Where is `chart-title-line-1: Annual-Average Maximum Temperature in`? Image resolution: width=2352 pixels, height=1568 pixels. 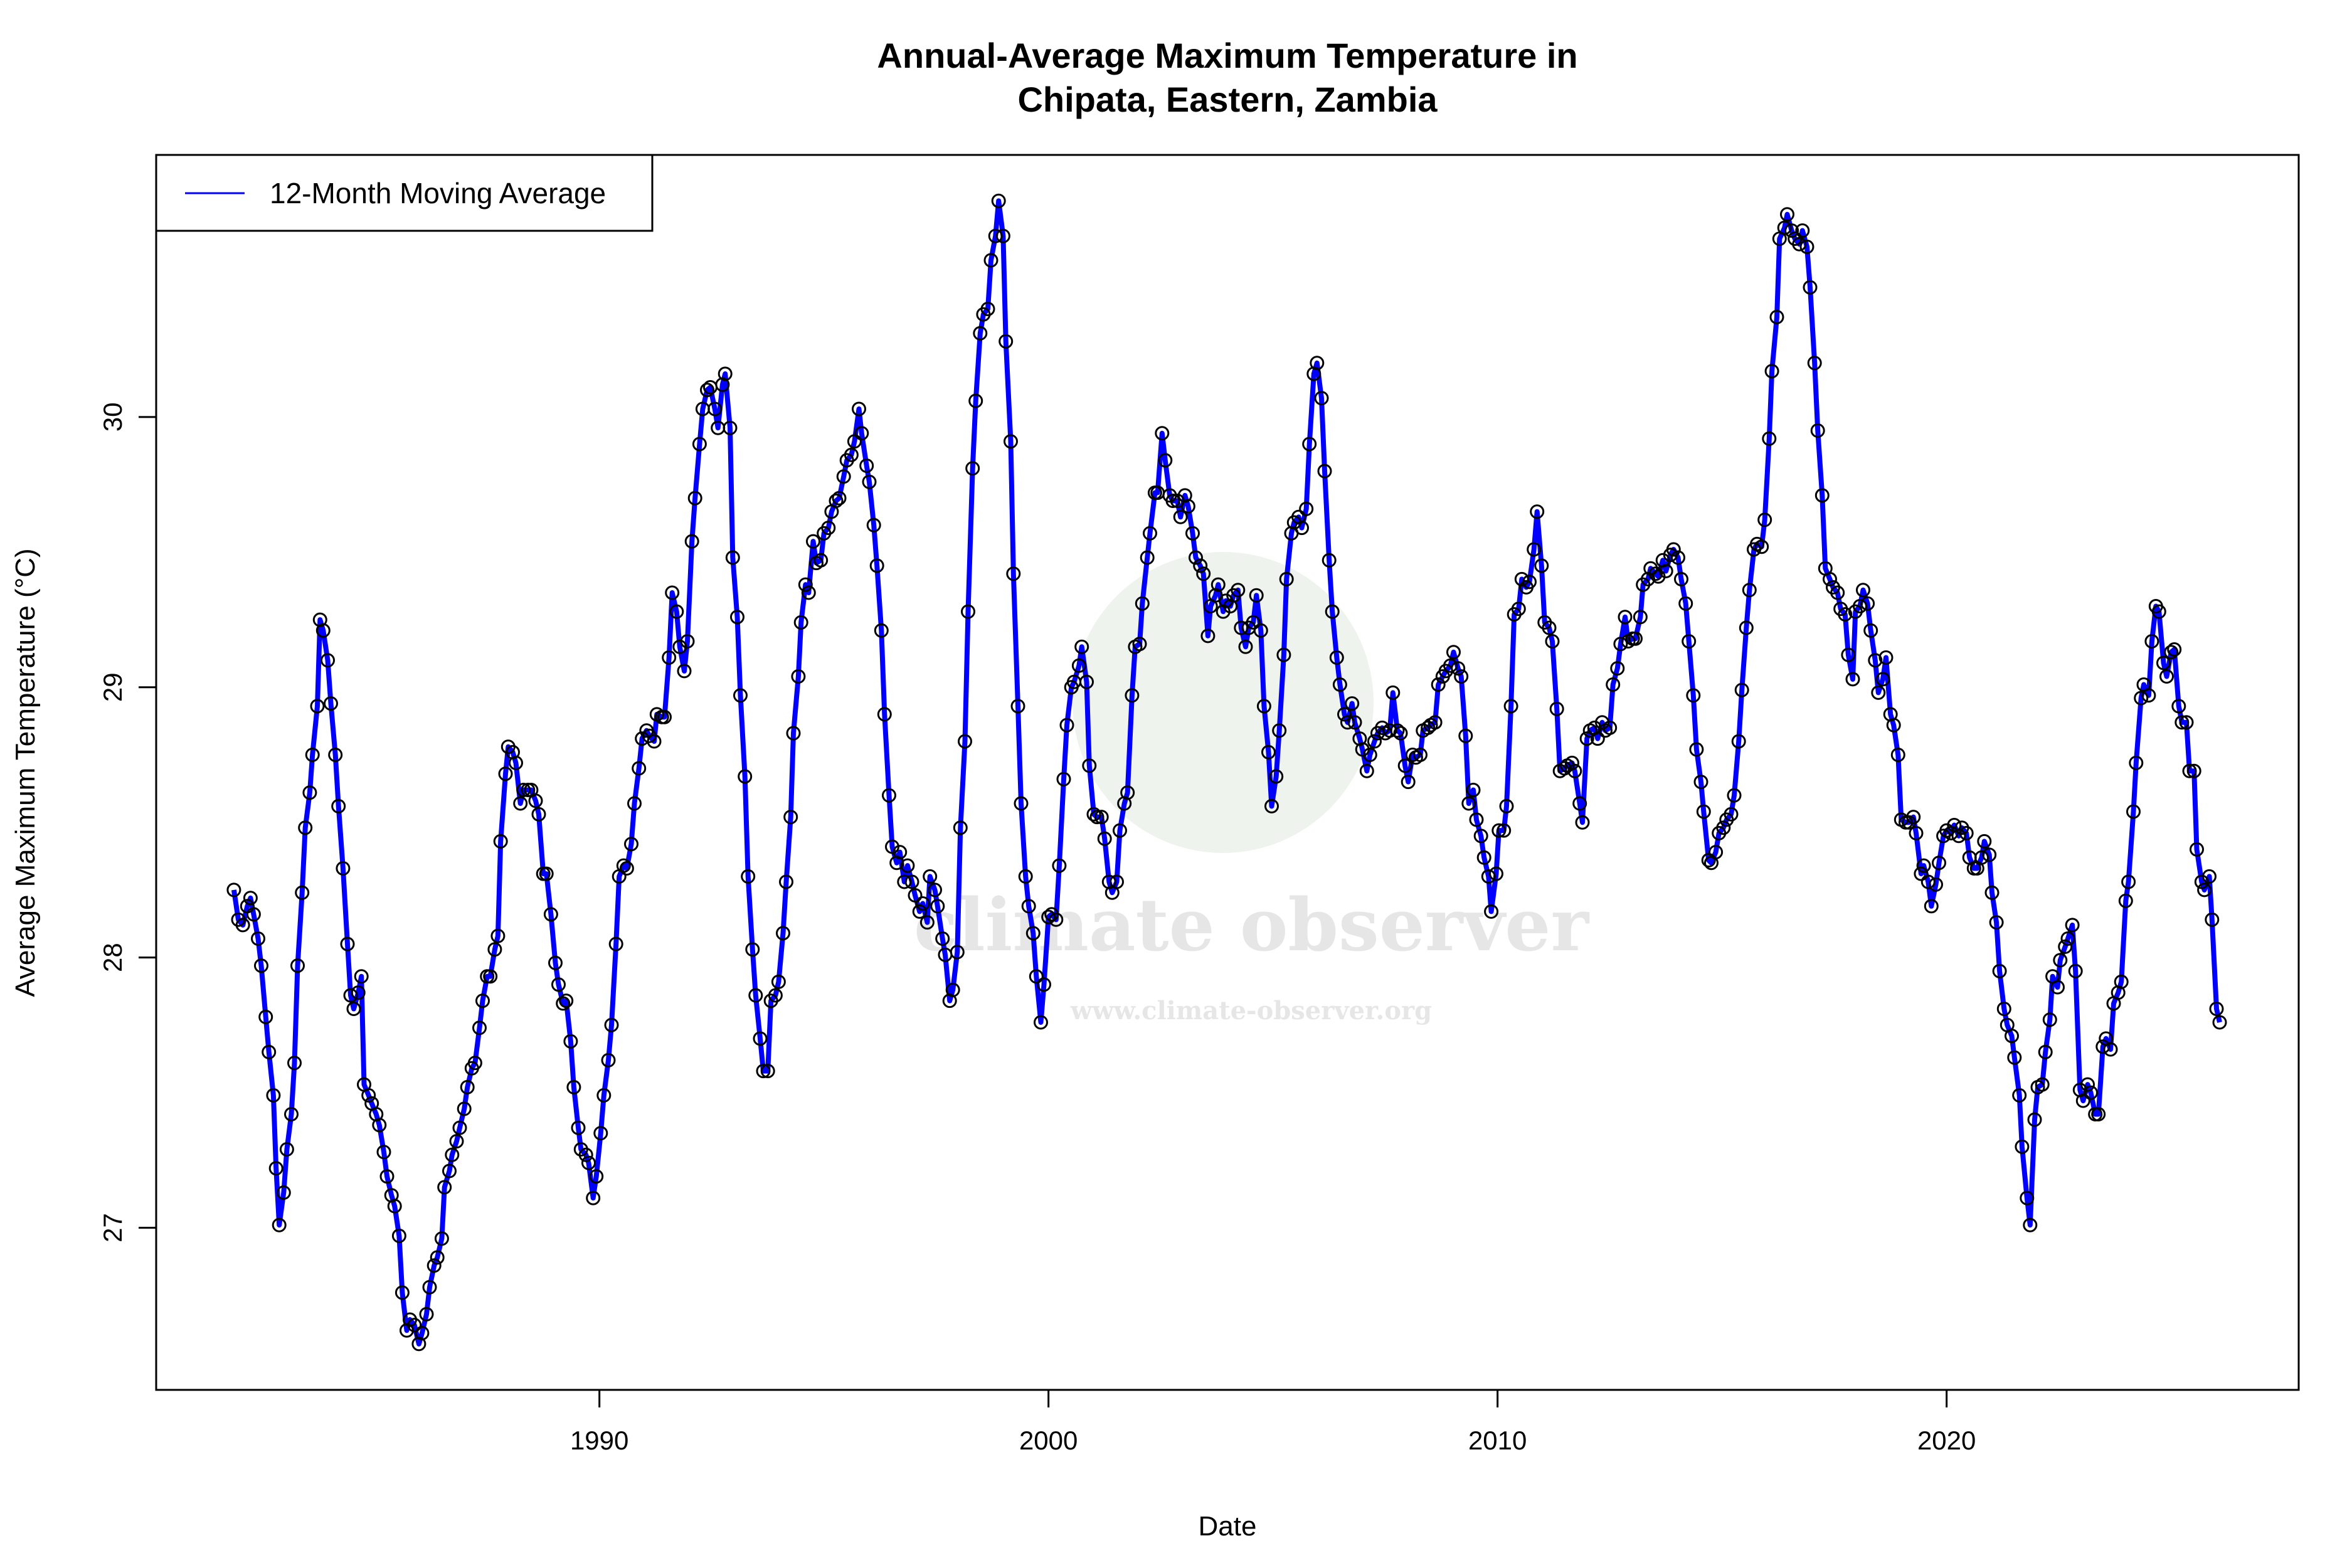 chart-title-line-1: Annual-Average Maximum Temperature in is located at coordinates (1227, 55).